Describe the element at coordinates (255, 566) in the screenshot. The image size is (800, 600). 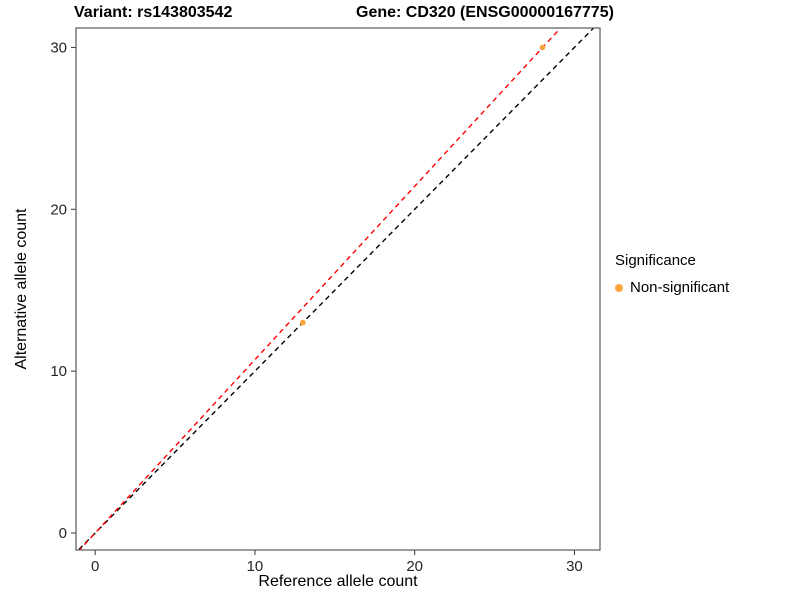
I see `x-tick-label: 10` at that location.